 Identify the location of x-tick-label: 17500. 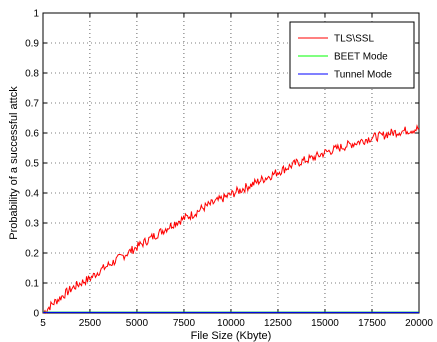
(372, 323).